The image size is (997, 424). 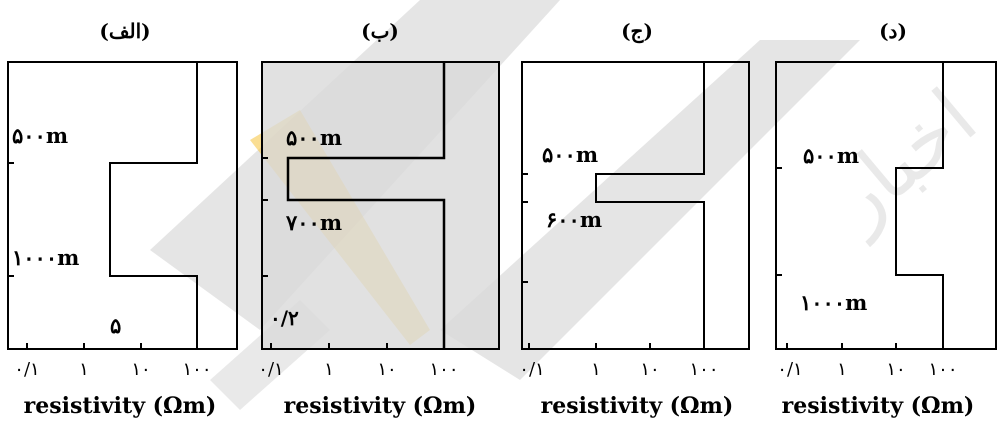 What do you see at coordinates (366, 205) in the screenshot?
I see `profile-line-be` at bounding box center [366, 205].